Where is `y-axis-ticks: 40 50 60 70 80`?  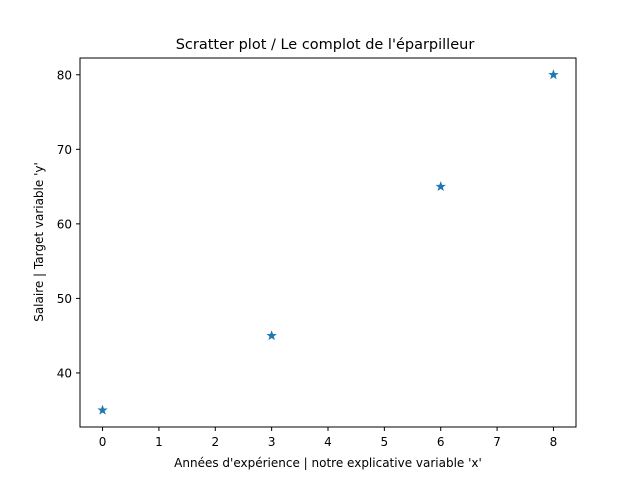 y-axis-ticks: 40 50 60 70 80 is located at coordinates (68, 224).